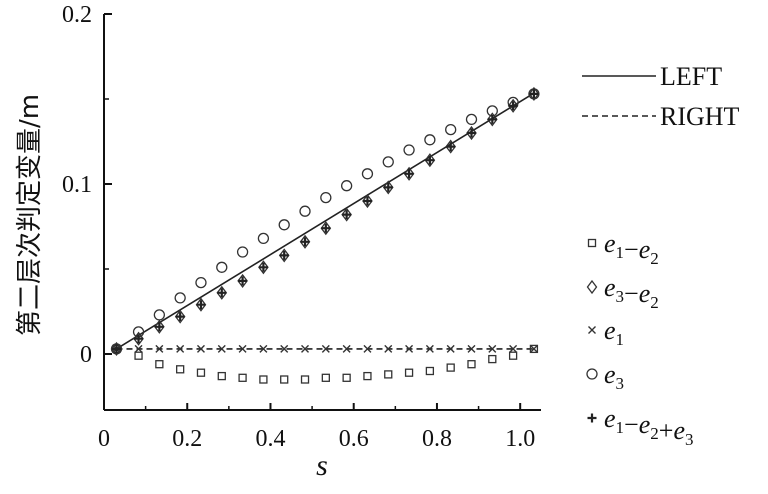  Describe the element at coordinates (86, 355) in the screenshot. I see `y-tick-label: 0` at that location.